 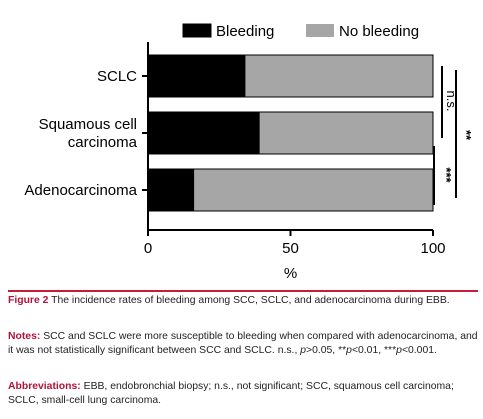 What do you see at coordinates (303, 350) in the screenshot?
I see `notes-p1: p` at bounding box center [303, 350].